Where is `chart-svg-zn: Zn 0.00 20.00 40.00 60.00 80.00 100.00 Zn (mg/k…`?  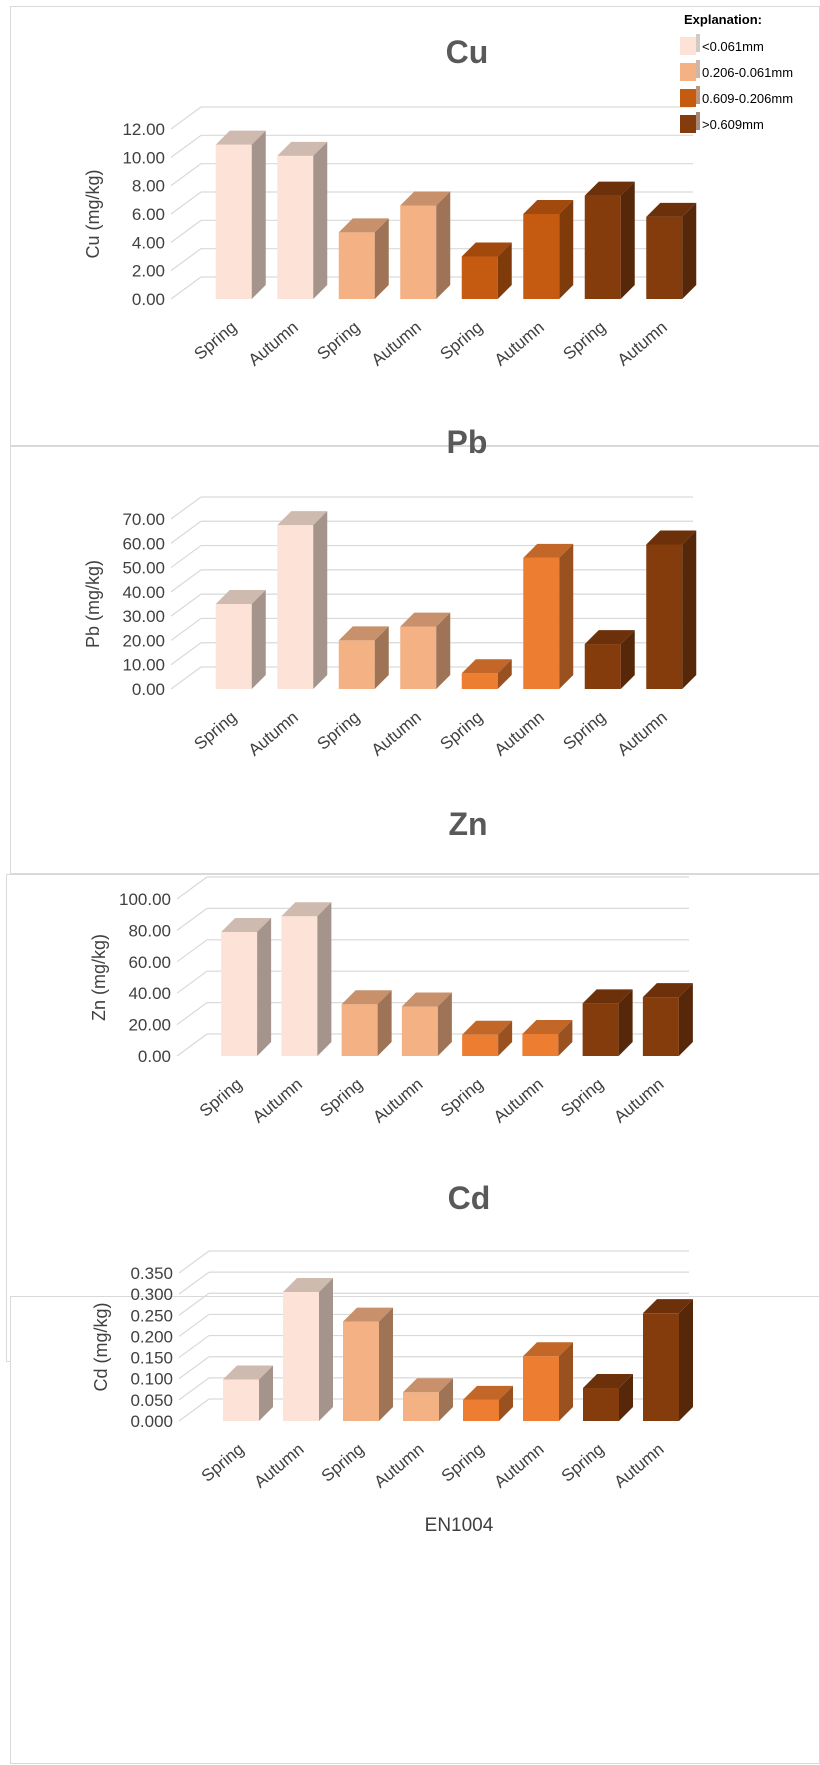 chart-svg-zn: Zn 0.00 20.00 40.00 60.00 80.00 100.00 Zn (mg/k… is located at coordinates (391, 966).